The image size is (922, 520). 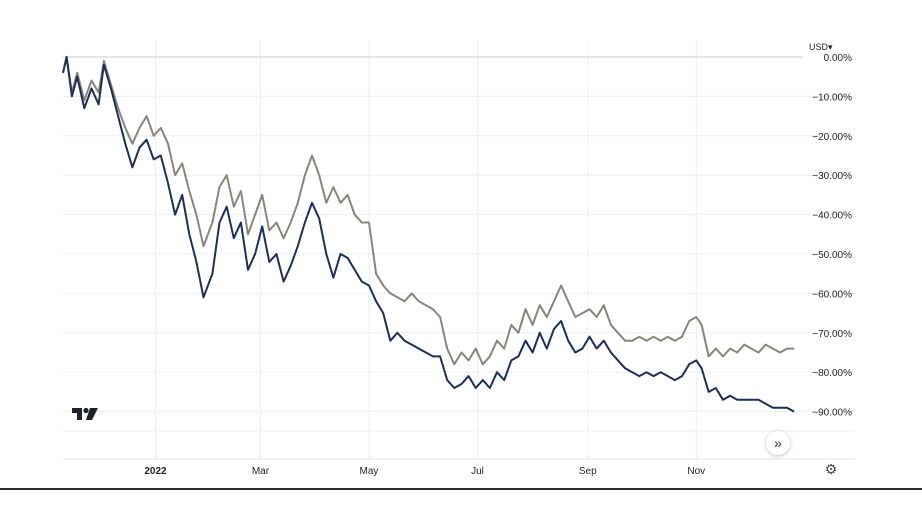 I want to click on y-tick-label: −10.00%, so click(x=832, y=97).